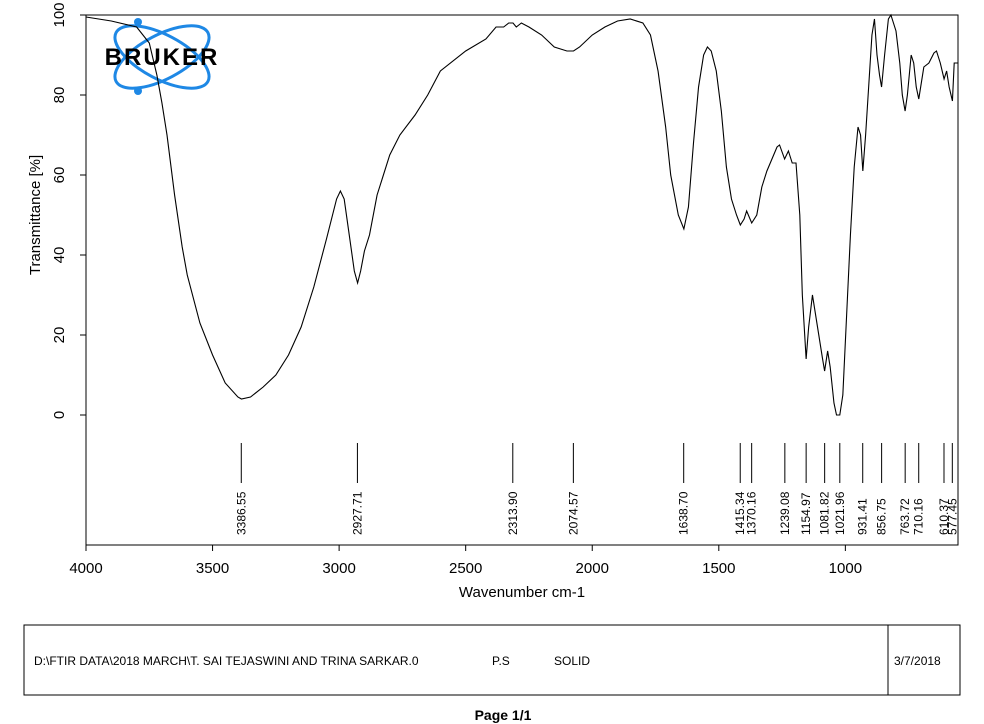 Image resolution: width=984 pixels, height=724 pixels. I want to click on y-tick-label: 80, so click(59, 95).